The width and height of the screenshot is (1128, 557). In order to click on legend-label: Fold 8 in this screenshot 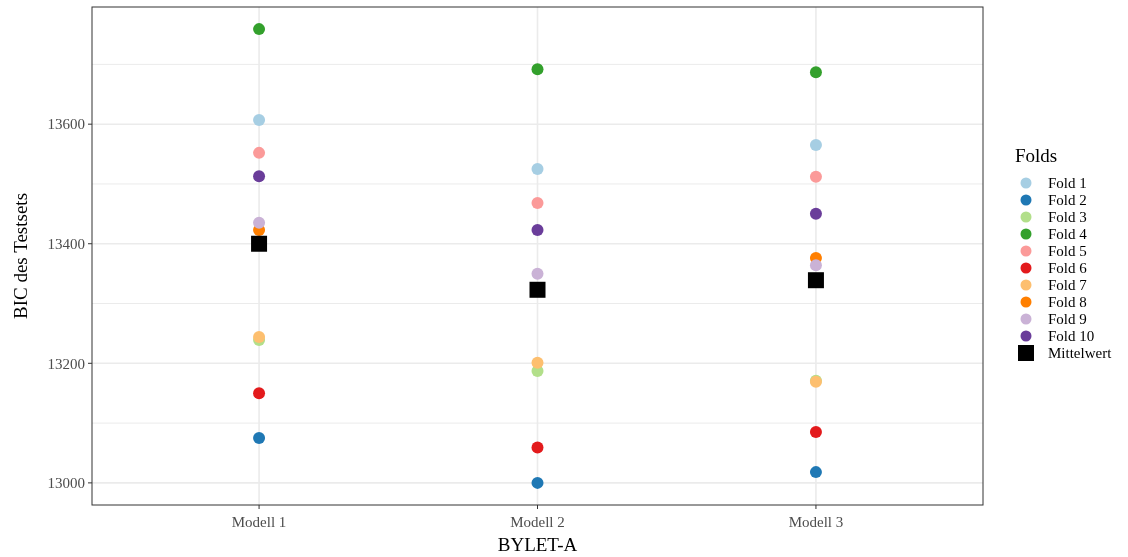, I will do `click(1067, 302)`.